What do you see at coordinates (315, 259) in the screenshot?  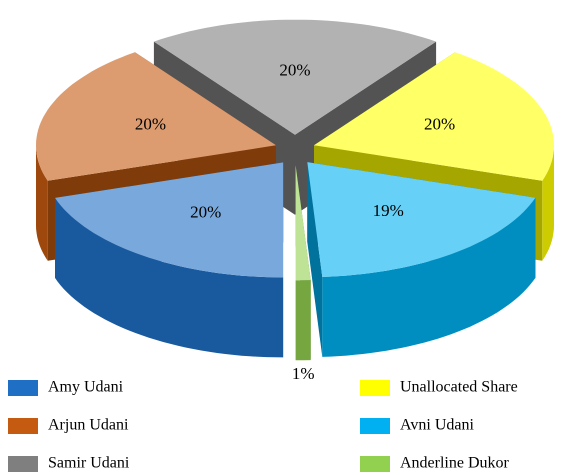 I see `slice-side` at bounding box center [315, 259].